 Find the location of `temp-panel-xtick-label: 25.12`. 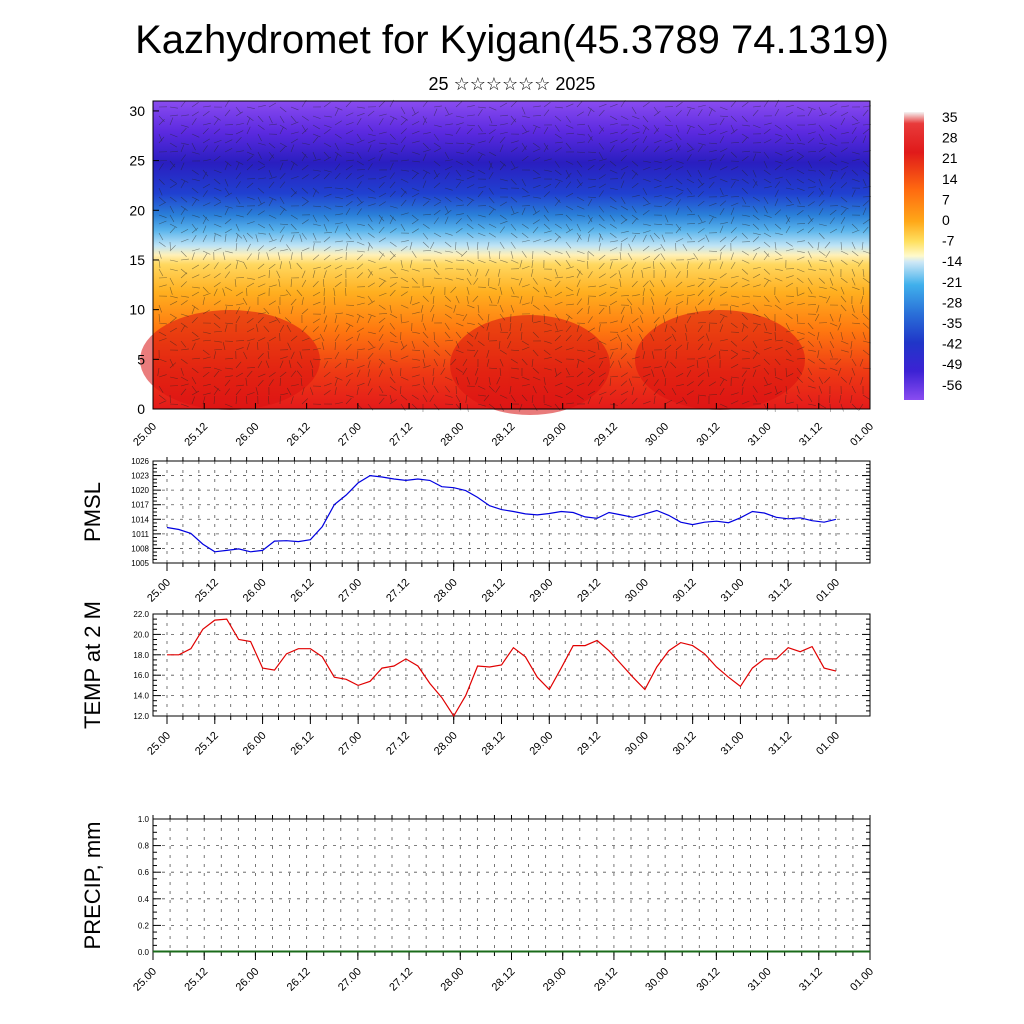

temp-panel-xtick-label: 25.12 is located at coordinates (207, 744).